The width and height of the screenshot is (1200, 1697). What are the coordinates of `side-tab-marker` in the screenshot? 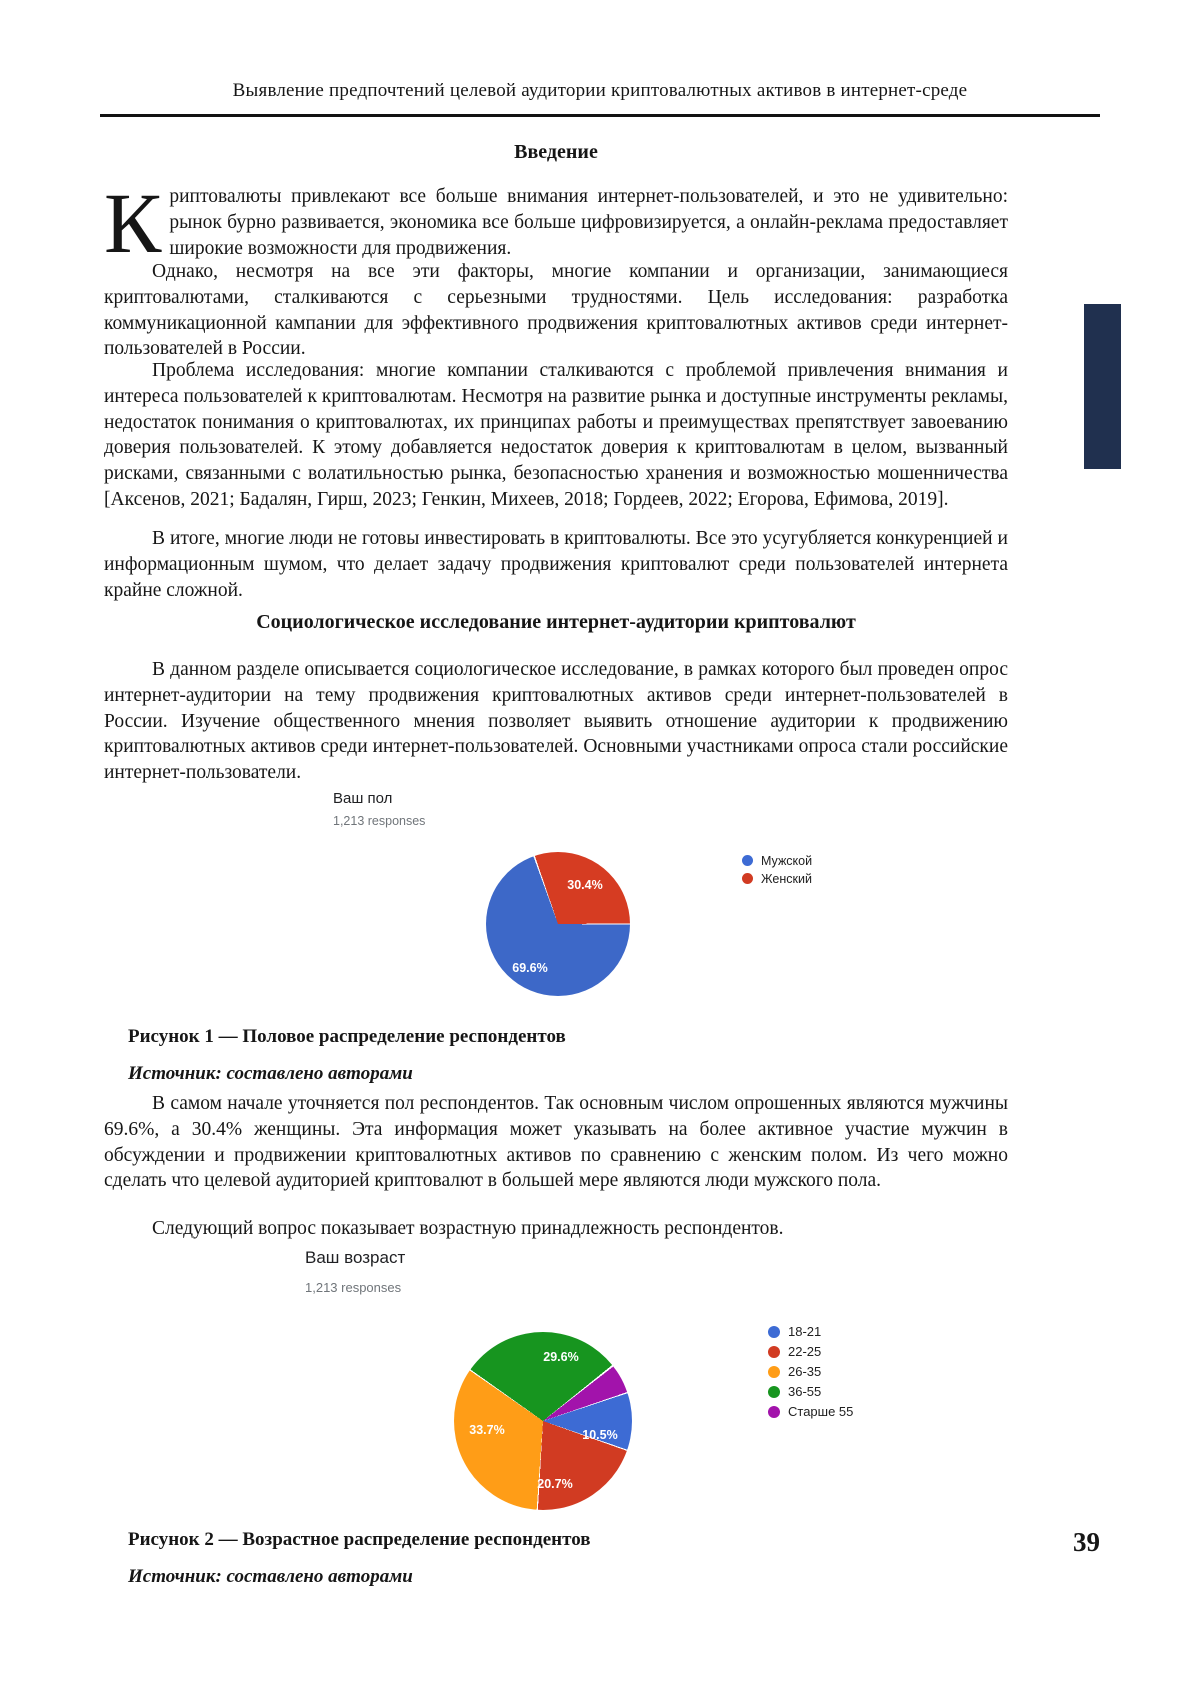 It's located at (1102, 386).